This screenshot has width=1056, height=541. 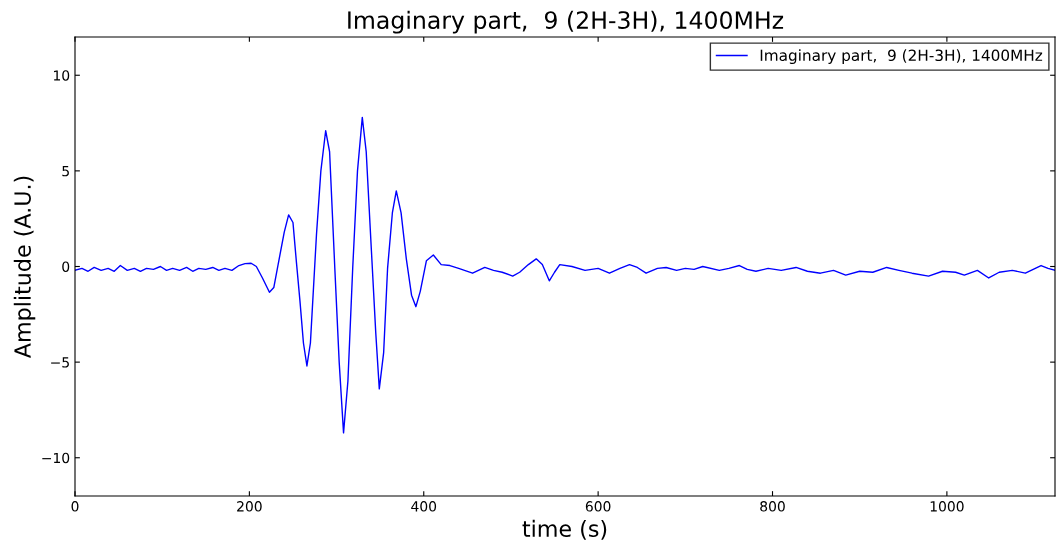 I want to click on y-tick-label: −5, so click(x=60, y=362).